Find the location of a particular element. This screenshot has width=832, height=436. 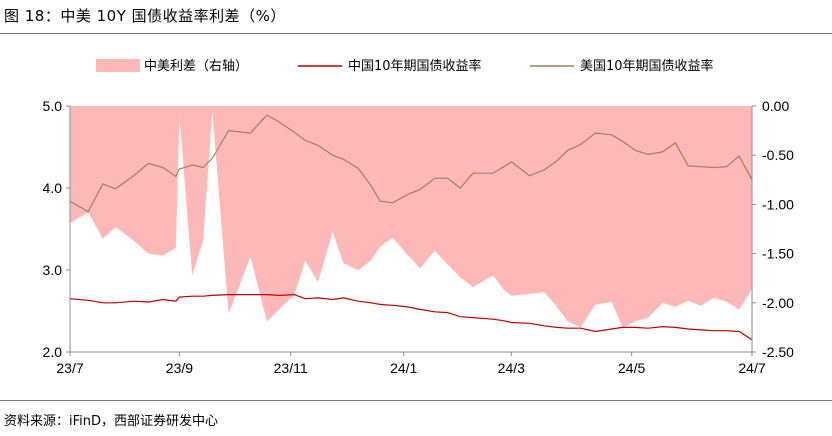

x-tick-label: 24/7 is located at coordinates (751, 368).